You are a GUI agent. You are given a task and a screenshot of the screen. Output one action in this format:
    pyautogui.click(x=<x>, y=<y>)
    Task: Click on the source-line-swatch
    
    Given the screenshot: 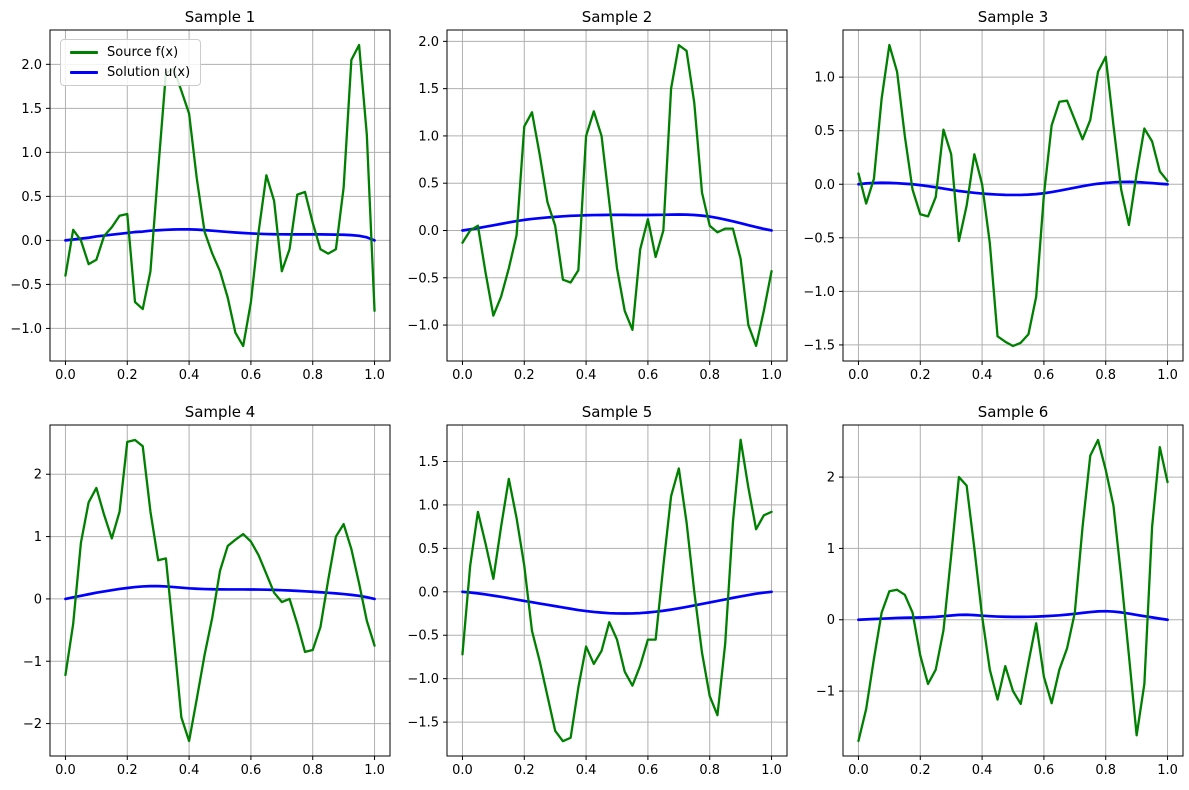 What is the action you would take?
    pyautogui.click(x=84, y=52)
    